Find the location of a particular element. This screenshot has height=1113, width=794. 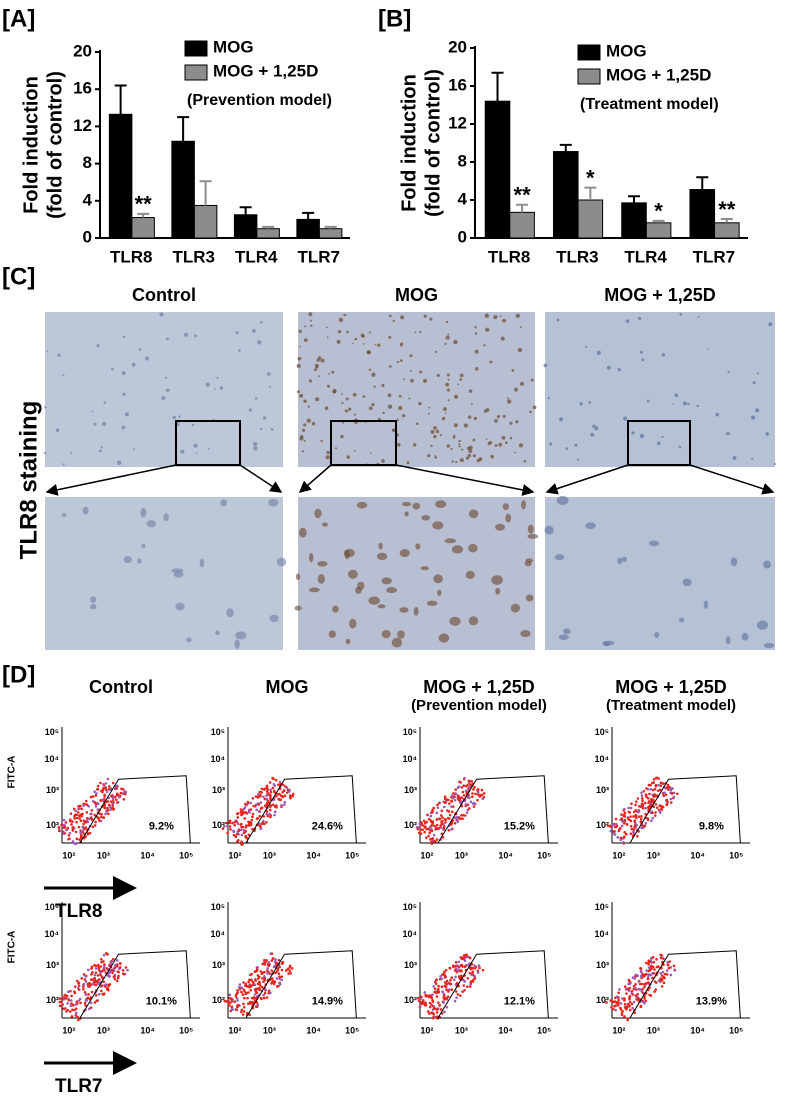

y-axis-label: (fold of control) is located at coordinates (433, 143).